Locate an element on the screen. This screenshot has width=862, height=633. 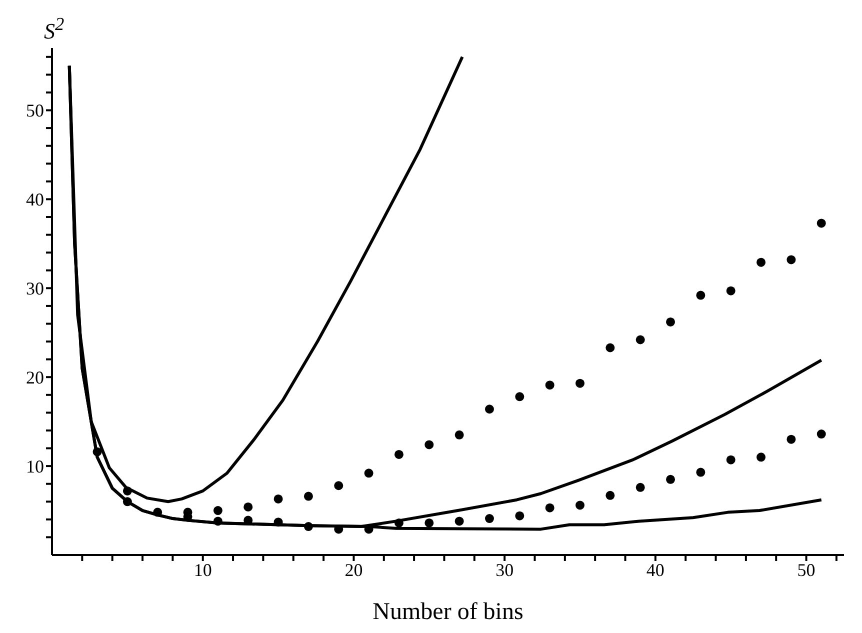
y-tick-label: 40 is located at coordinates (35, 200).